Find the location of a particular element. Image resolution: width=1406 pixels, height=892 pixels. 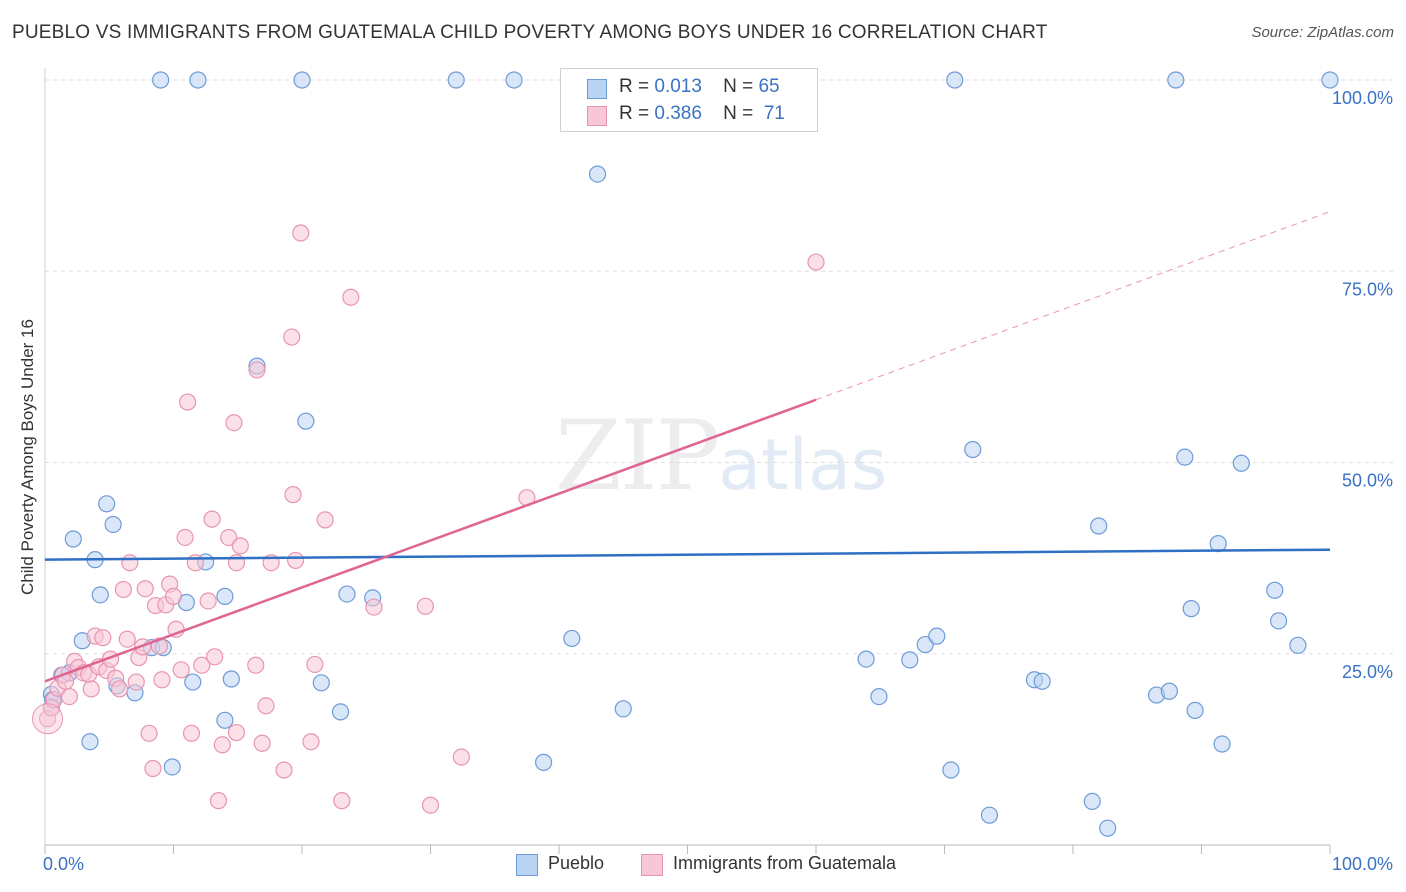

x-tick-label: 0.0% is located at coordinates (63, 864).